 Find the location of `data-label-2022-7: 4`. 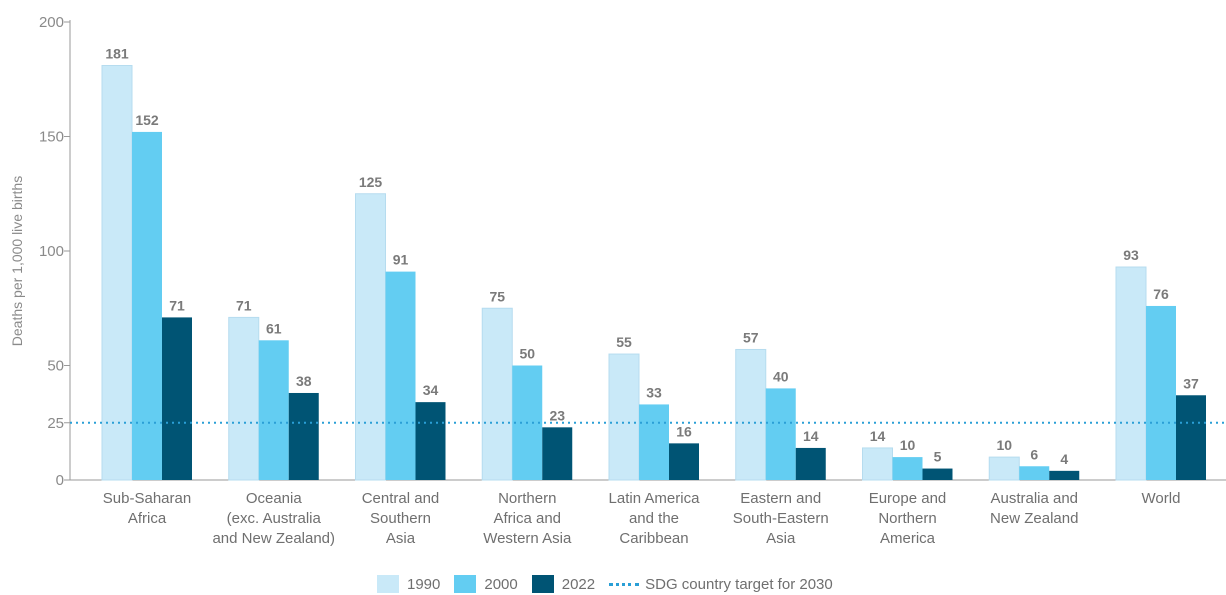

data-label-2022-7: 4 is located at coordinates (1064, 459).